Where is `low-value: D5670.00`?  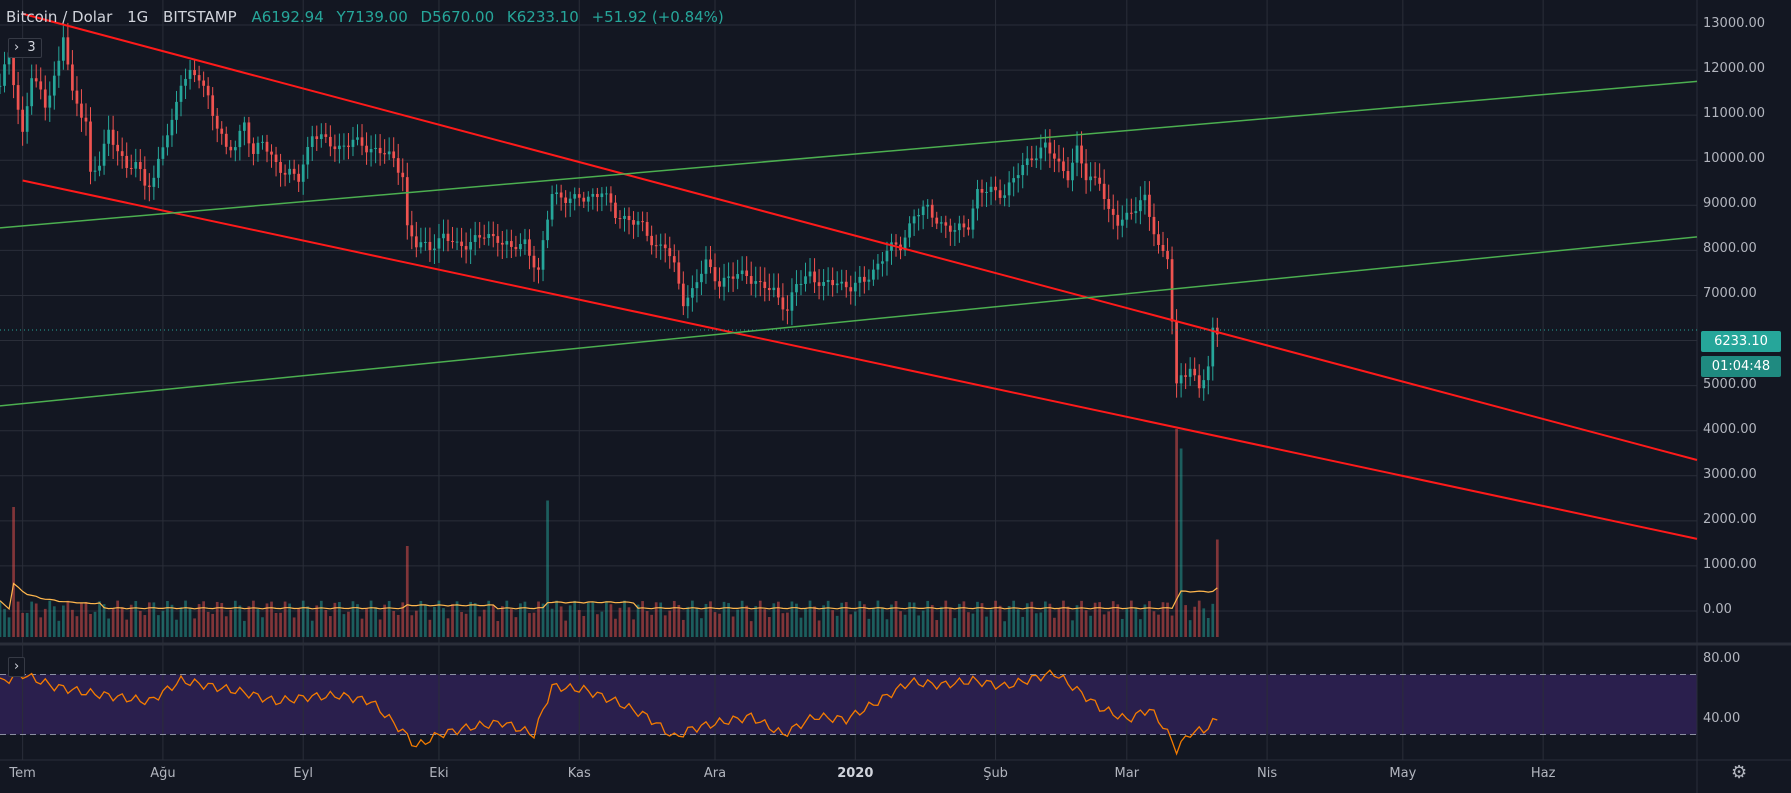
low-value: D5670.00 is located at coordinates (457, 17).